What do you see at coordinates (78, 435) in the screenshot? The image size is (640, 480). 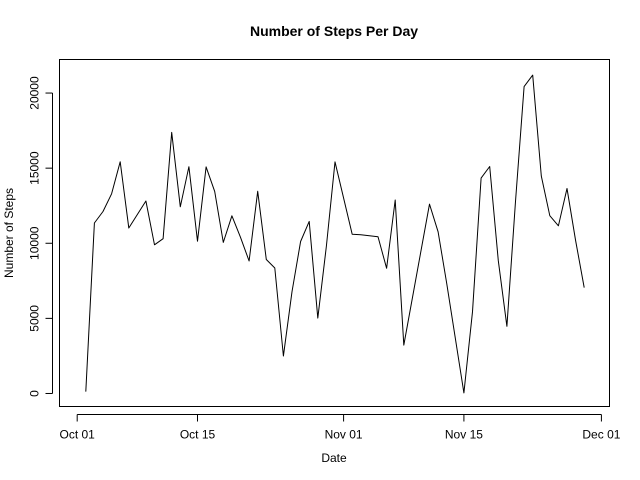 I see `x-tick-label: Oct 01` at bounding box center [78, 435].